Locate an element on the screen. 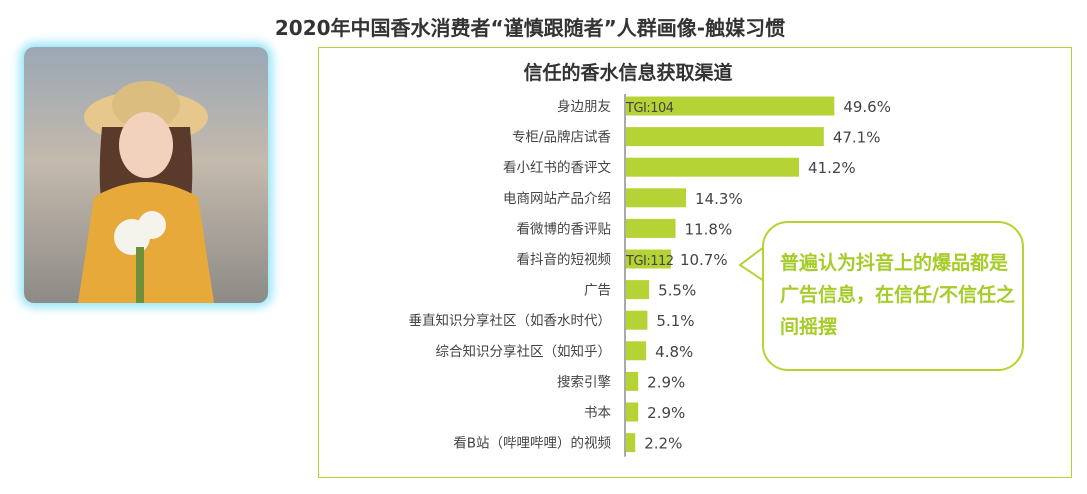 This screenshot has width=1087, height=494. value-label: 41.2% is located at coordinates (832, 168).